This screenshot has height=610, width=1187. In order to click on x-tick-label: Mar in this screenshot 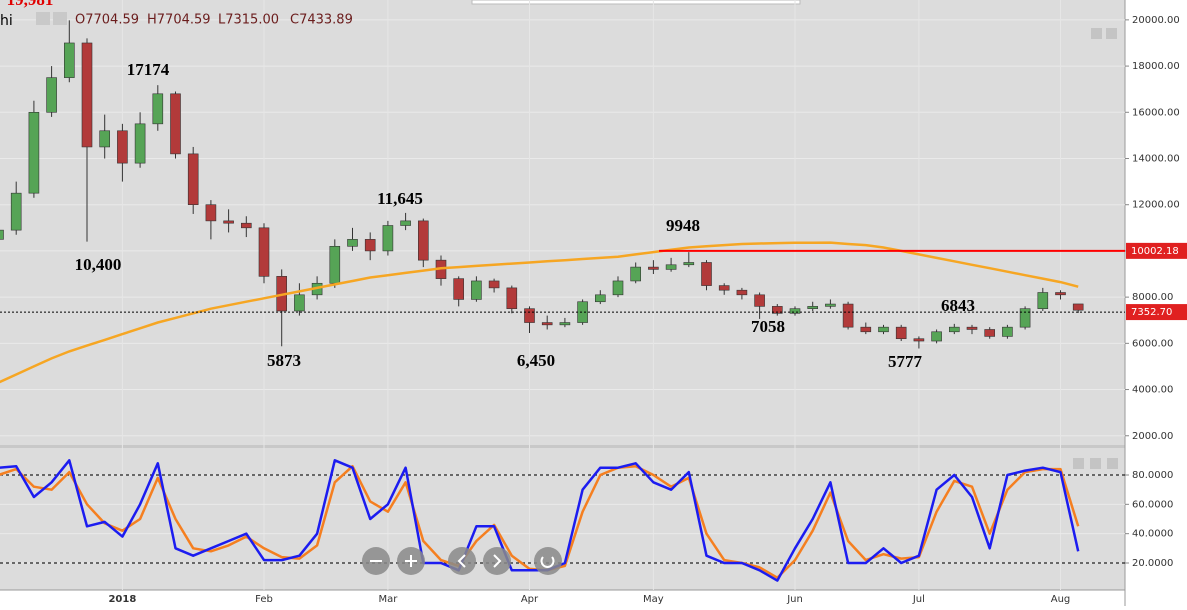, I will do `click(388, 599)`.